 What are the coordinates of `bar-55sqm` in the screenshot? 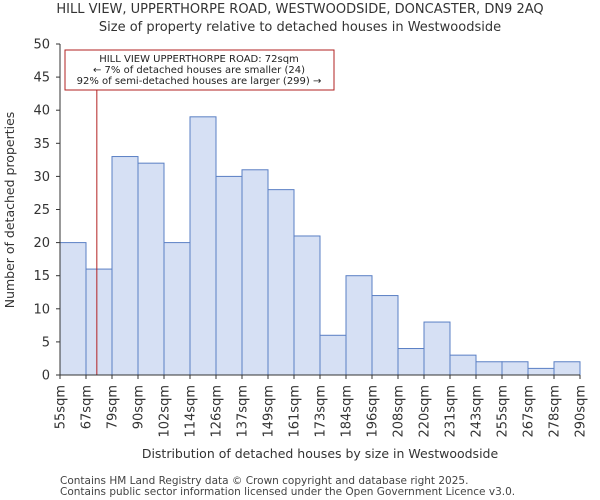 It's located at (73, 309).